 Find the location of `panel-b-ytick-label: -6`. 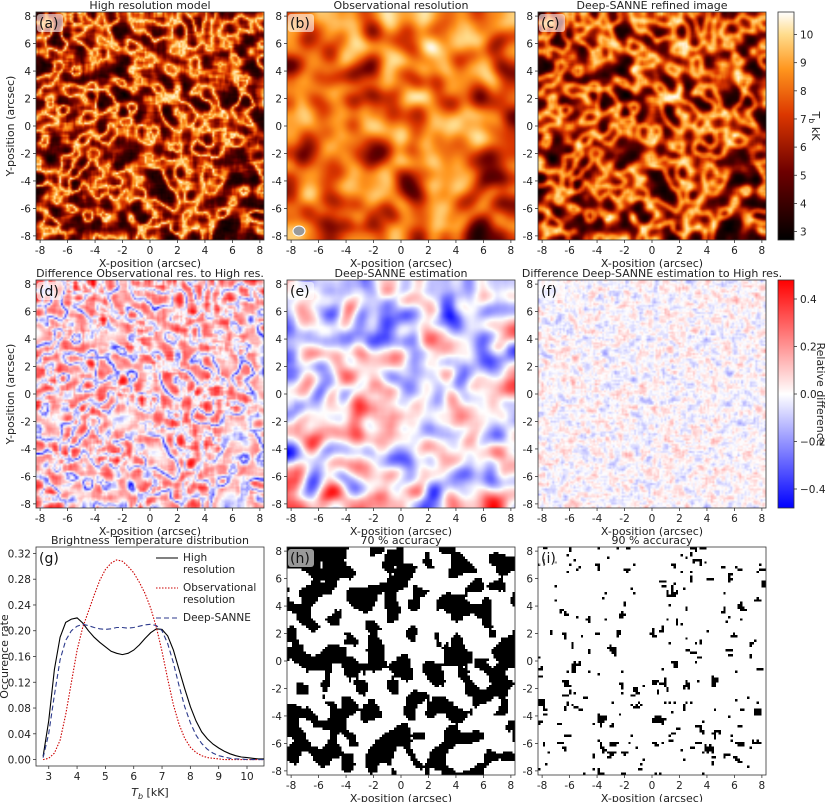

panel-b-ytick-label: -6 is located at coordinates (277, 209).